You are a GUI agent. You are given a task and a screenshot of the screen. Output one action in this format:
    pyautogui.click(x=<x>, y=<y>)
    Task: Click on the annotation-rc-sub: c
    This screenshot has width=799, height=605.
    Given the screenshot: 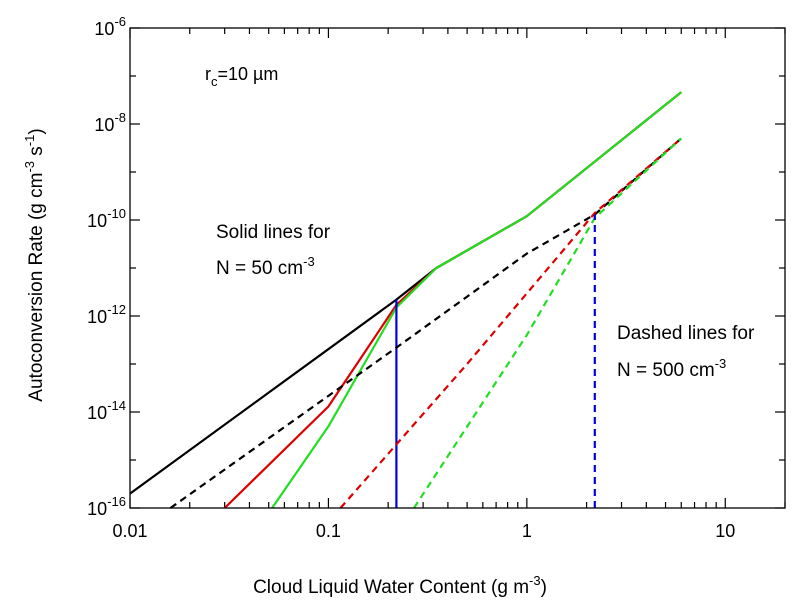 What is the action you would take?
    pyautogui.click(x=214, y=81)
    